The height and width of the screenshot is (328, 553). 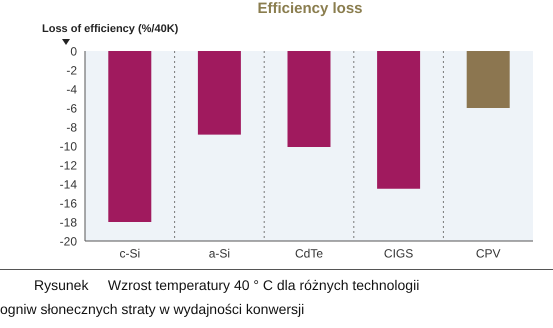 What do you see at coordinates (69, 165) in the screenshot?
I see `y-tick-label: -12` at bounding box center [69, 165].